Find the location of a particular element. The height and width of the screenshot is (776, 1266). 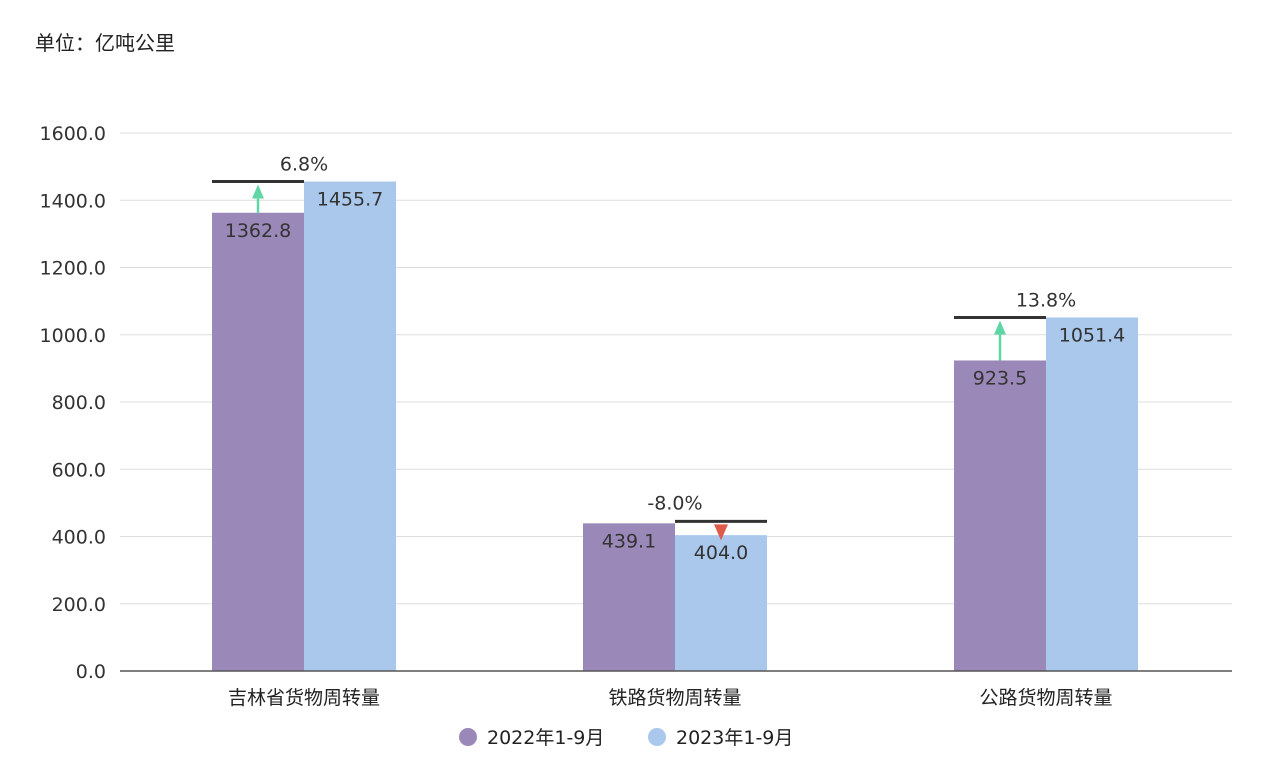

legend-label: 2023年1-9月 is located at coordinates (734, 738).